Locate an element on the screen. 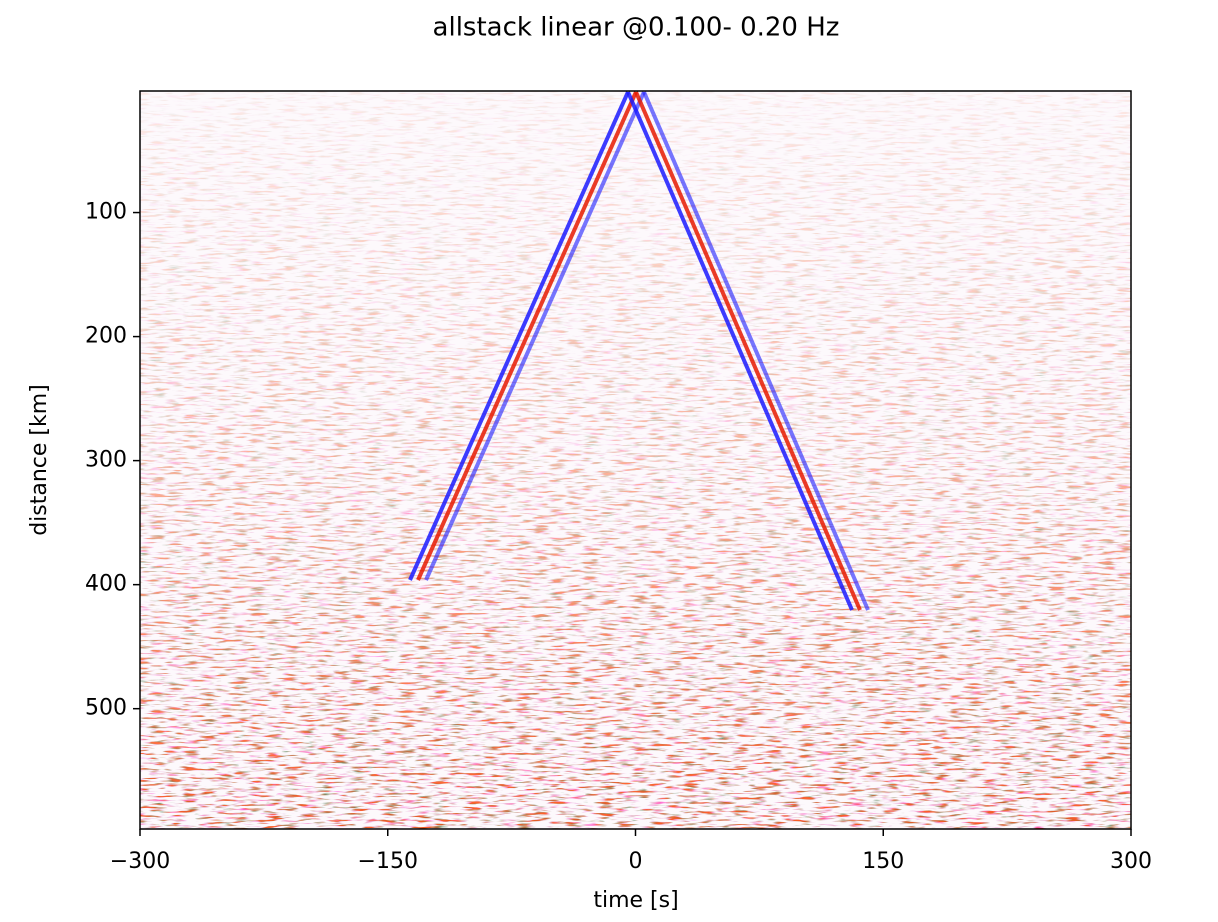 The height and width of the screenshot is (922, 1218). x-axis-label: time [s] is located at coordinates (635, 900).